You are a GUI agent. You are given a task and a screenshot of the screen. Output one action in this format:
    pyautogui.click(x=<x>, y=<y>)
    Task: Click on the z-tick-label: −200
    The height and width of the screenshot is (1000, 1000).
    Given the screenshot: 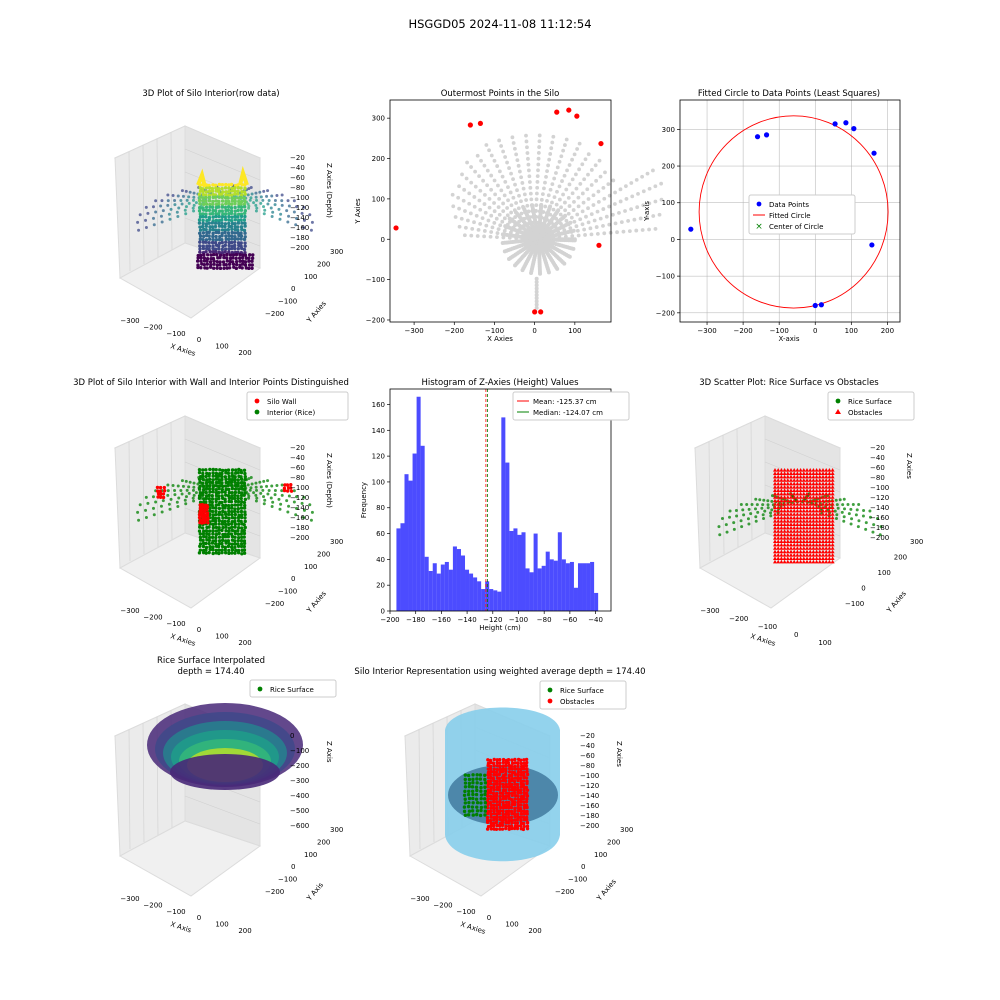 What is the action you would take?
    pyautogui.click(x=299, y=248)
    